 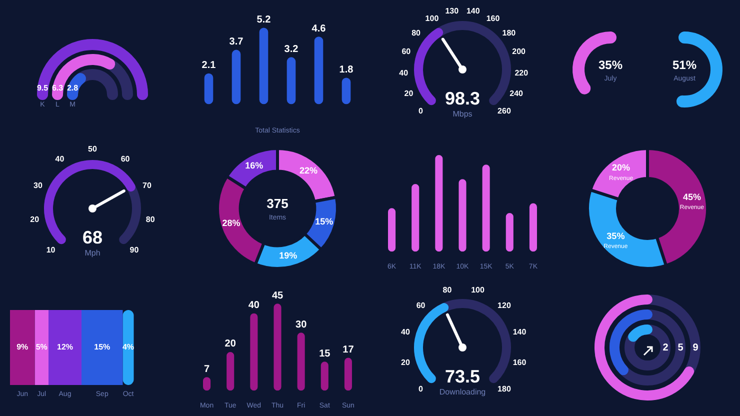 What do you see at coordinates (230, 344) in the screenshot?
I see `data-label: 20` at bounding box center [230, 344].